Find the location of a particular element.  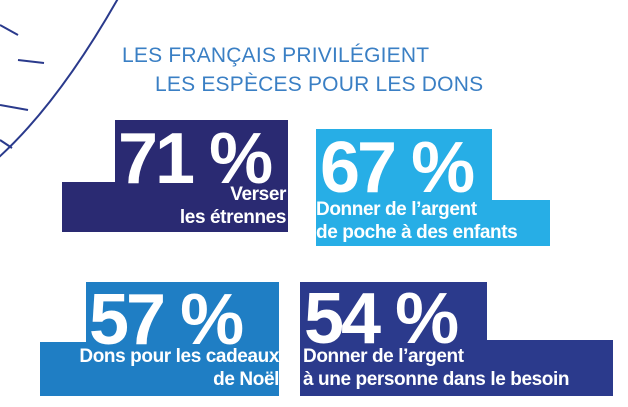

stat-value: 57 % is located at coordinates (166, 320).